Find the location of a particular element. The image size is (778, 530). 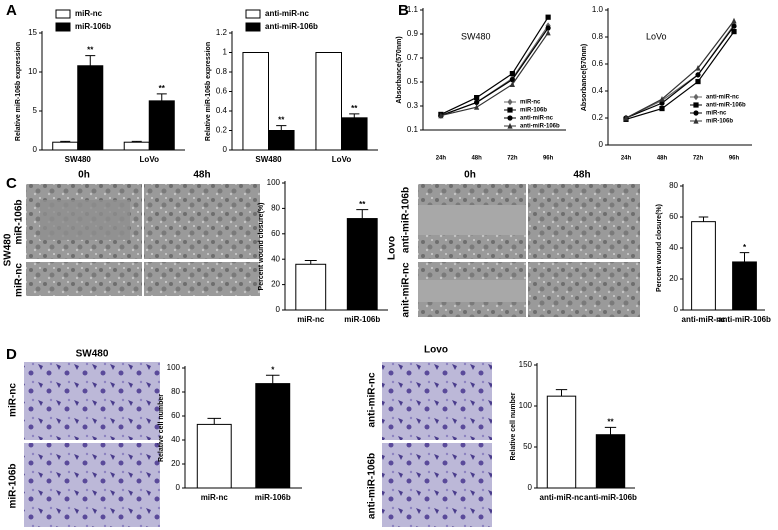

y-tick-label: 0.9 is located at coordinates (413, 33).